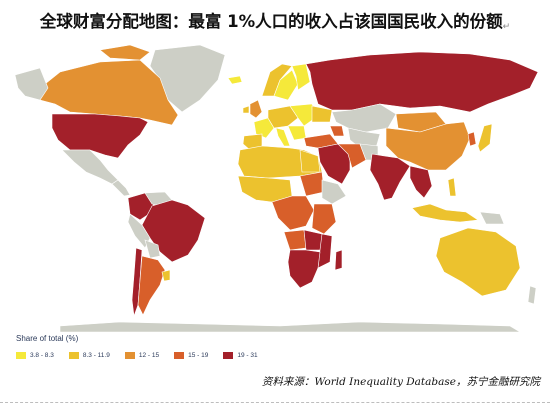 This screenshot has height=411, width=550. Describe the element at coordinates (428, 146) in the screenshot. I see `region-china` at that location.